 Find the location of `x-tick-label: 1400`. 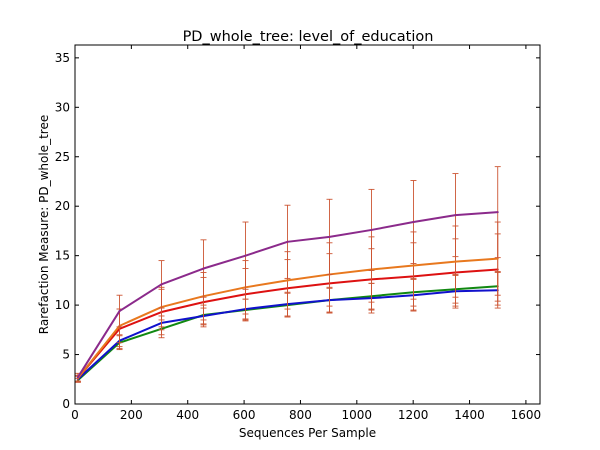

x-tick-label: 1400 is located at coordinates (469, 415).